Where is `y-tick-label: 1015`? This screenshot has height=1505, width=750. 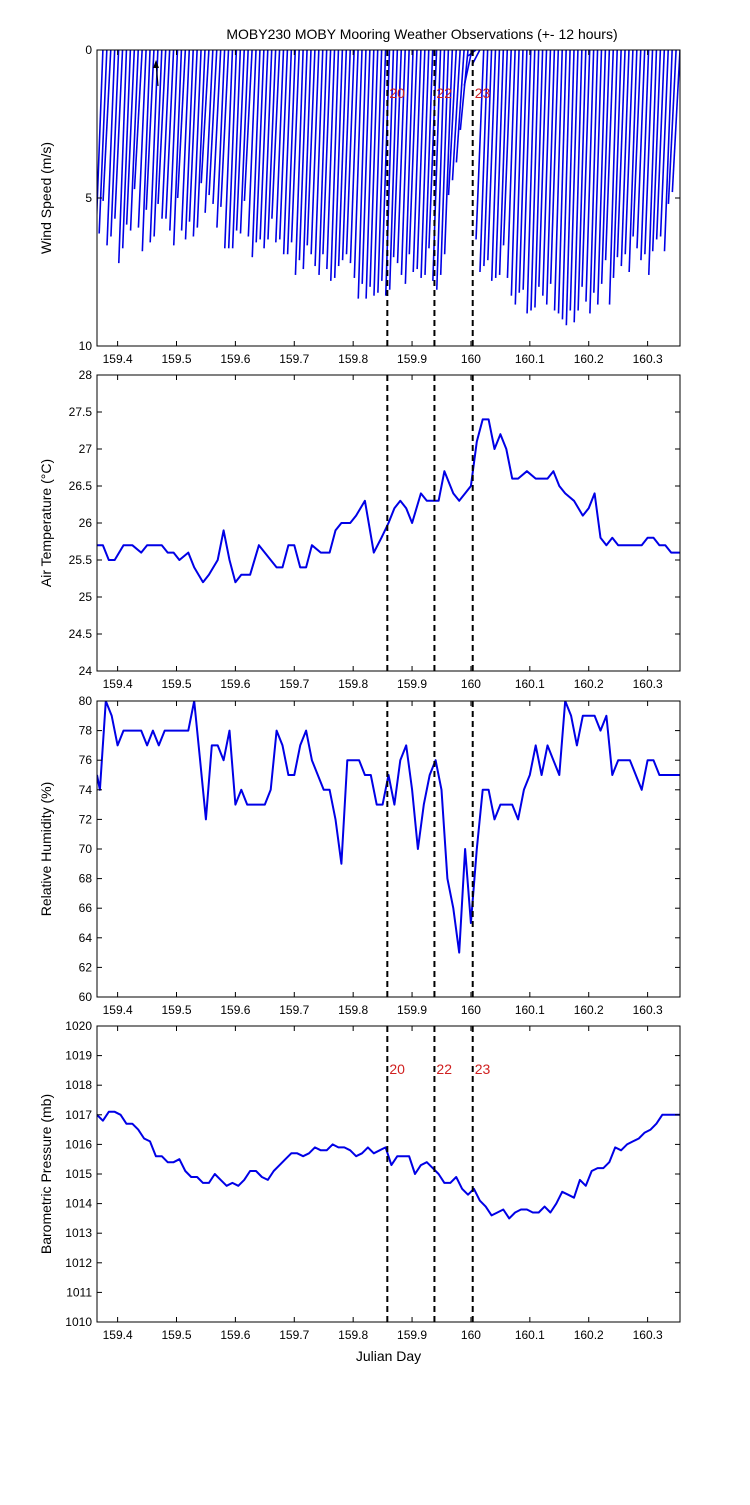
y-tick-label: 1015 is located at coordinates (78, 1174).